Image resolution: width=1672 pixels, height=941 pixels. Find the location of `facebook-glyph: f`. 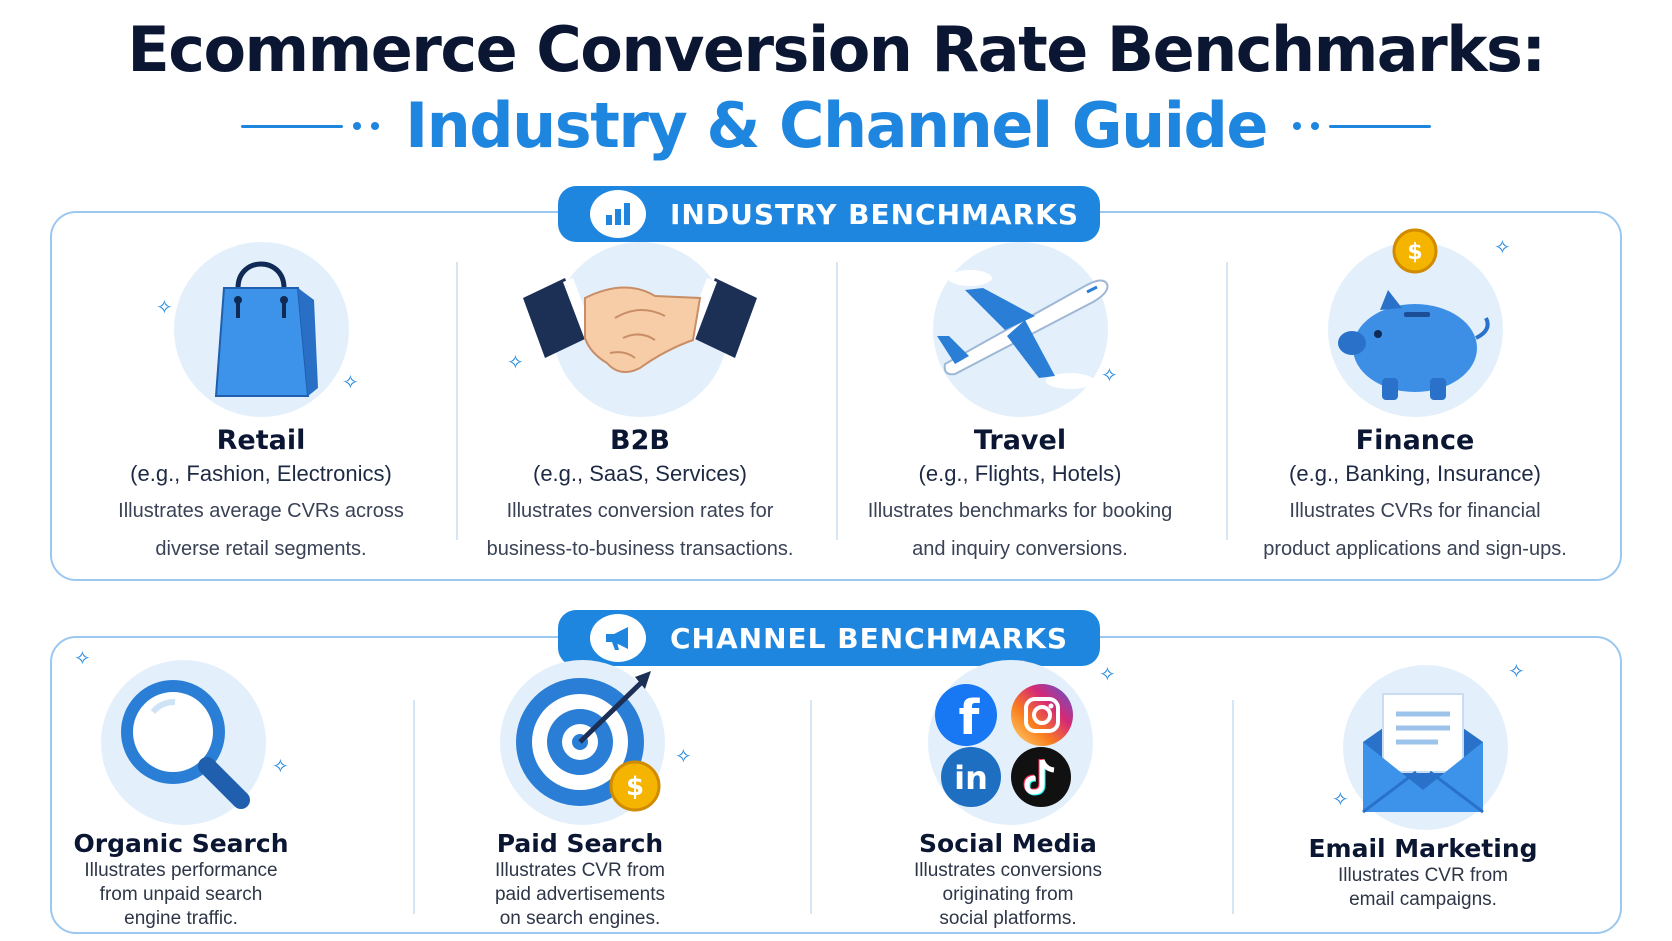

facebook-glyph: f is located at coordinates (970, 718).